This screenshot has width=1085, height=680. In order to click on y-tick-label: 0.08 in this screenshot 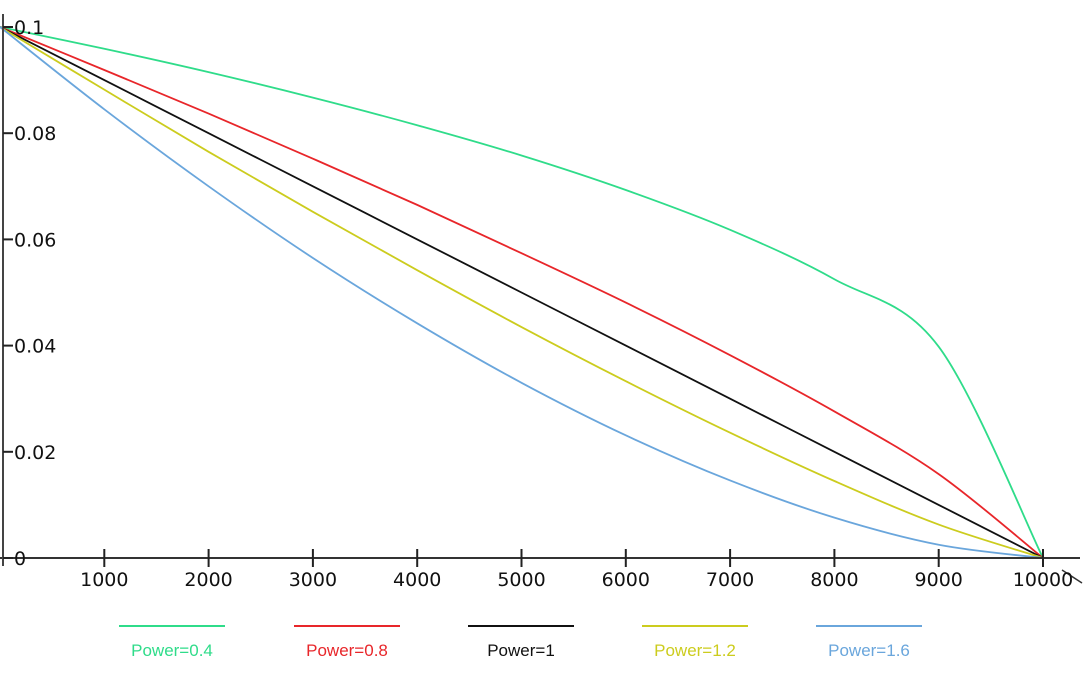, I will do `click(35, 134)`.